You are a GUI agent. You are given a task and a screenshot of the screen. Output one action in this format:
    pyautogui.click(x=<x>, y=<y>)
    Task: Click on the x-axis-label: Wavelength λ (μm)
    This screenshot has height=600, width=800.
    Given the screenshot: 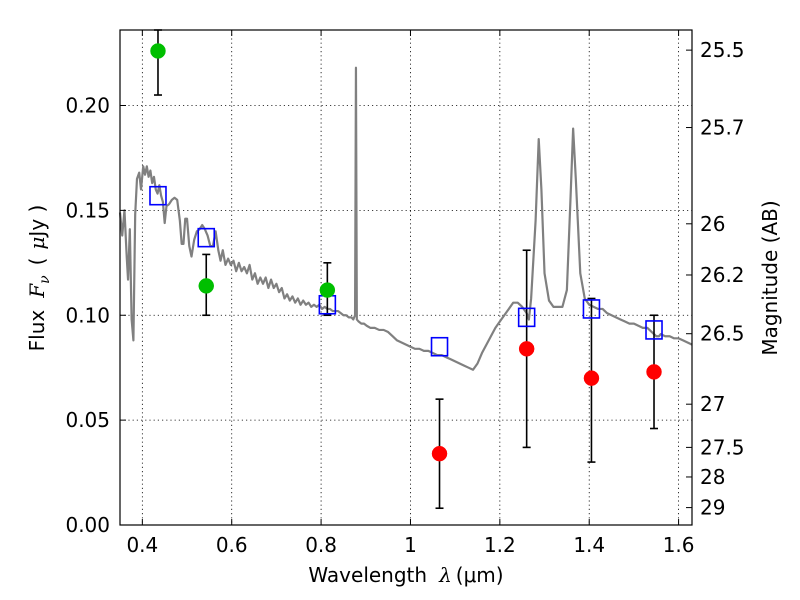 What is the action you would take?
    pyautogui.click(x=405, y=575)
    